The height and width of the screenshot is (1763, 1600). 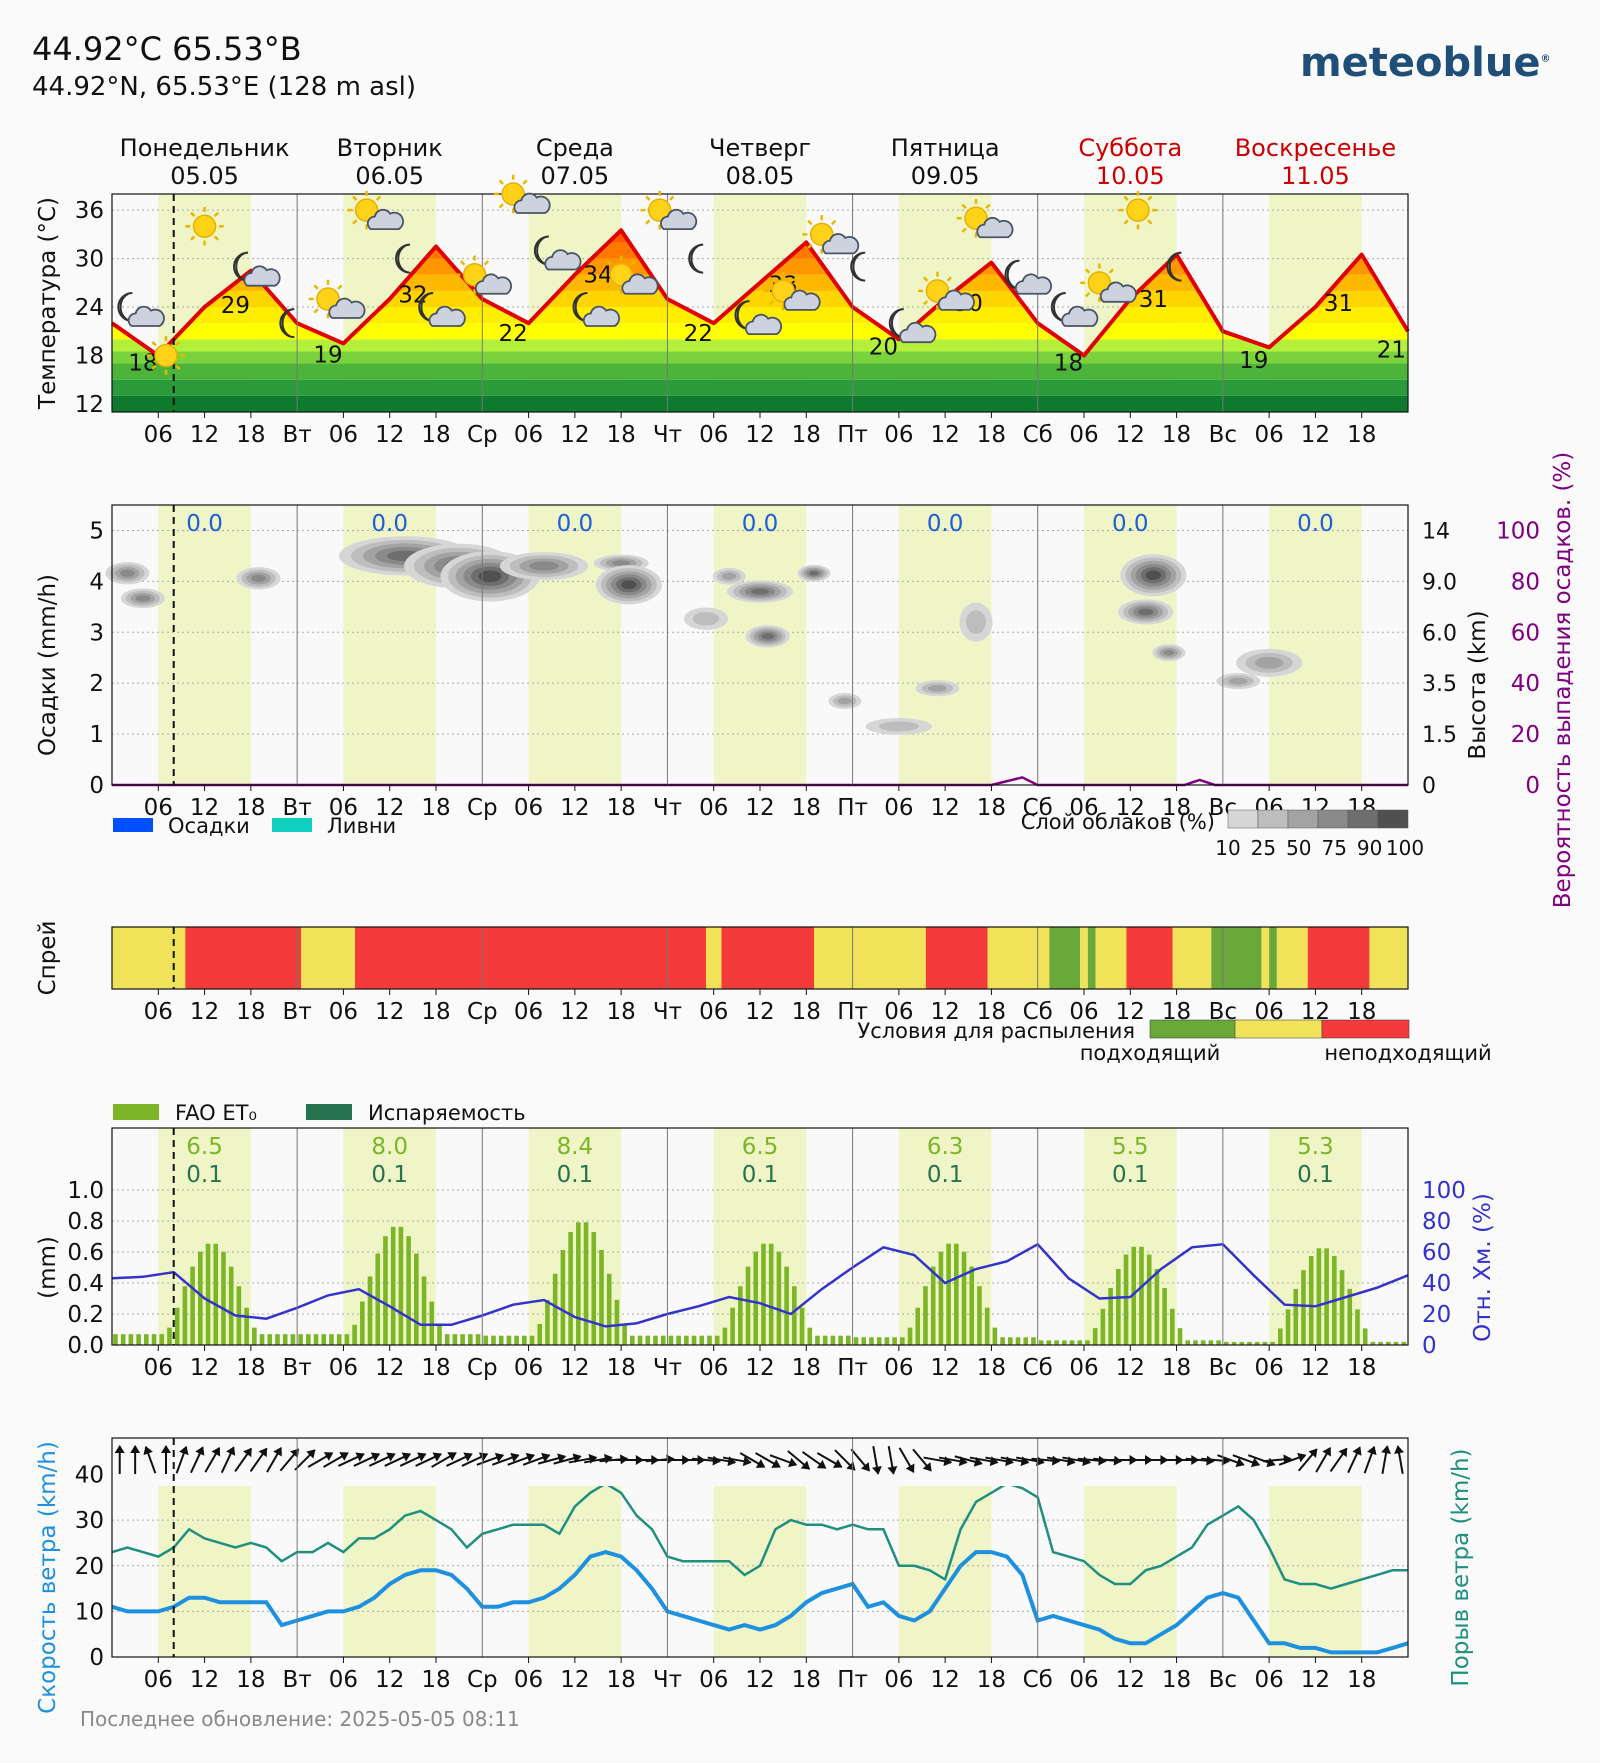 I want to click on meteoblue-logo: meteoblue®, so click(x=1425, y=63).